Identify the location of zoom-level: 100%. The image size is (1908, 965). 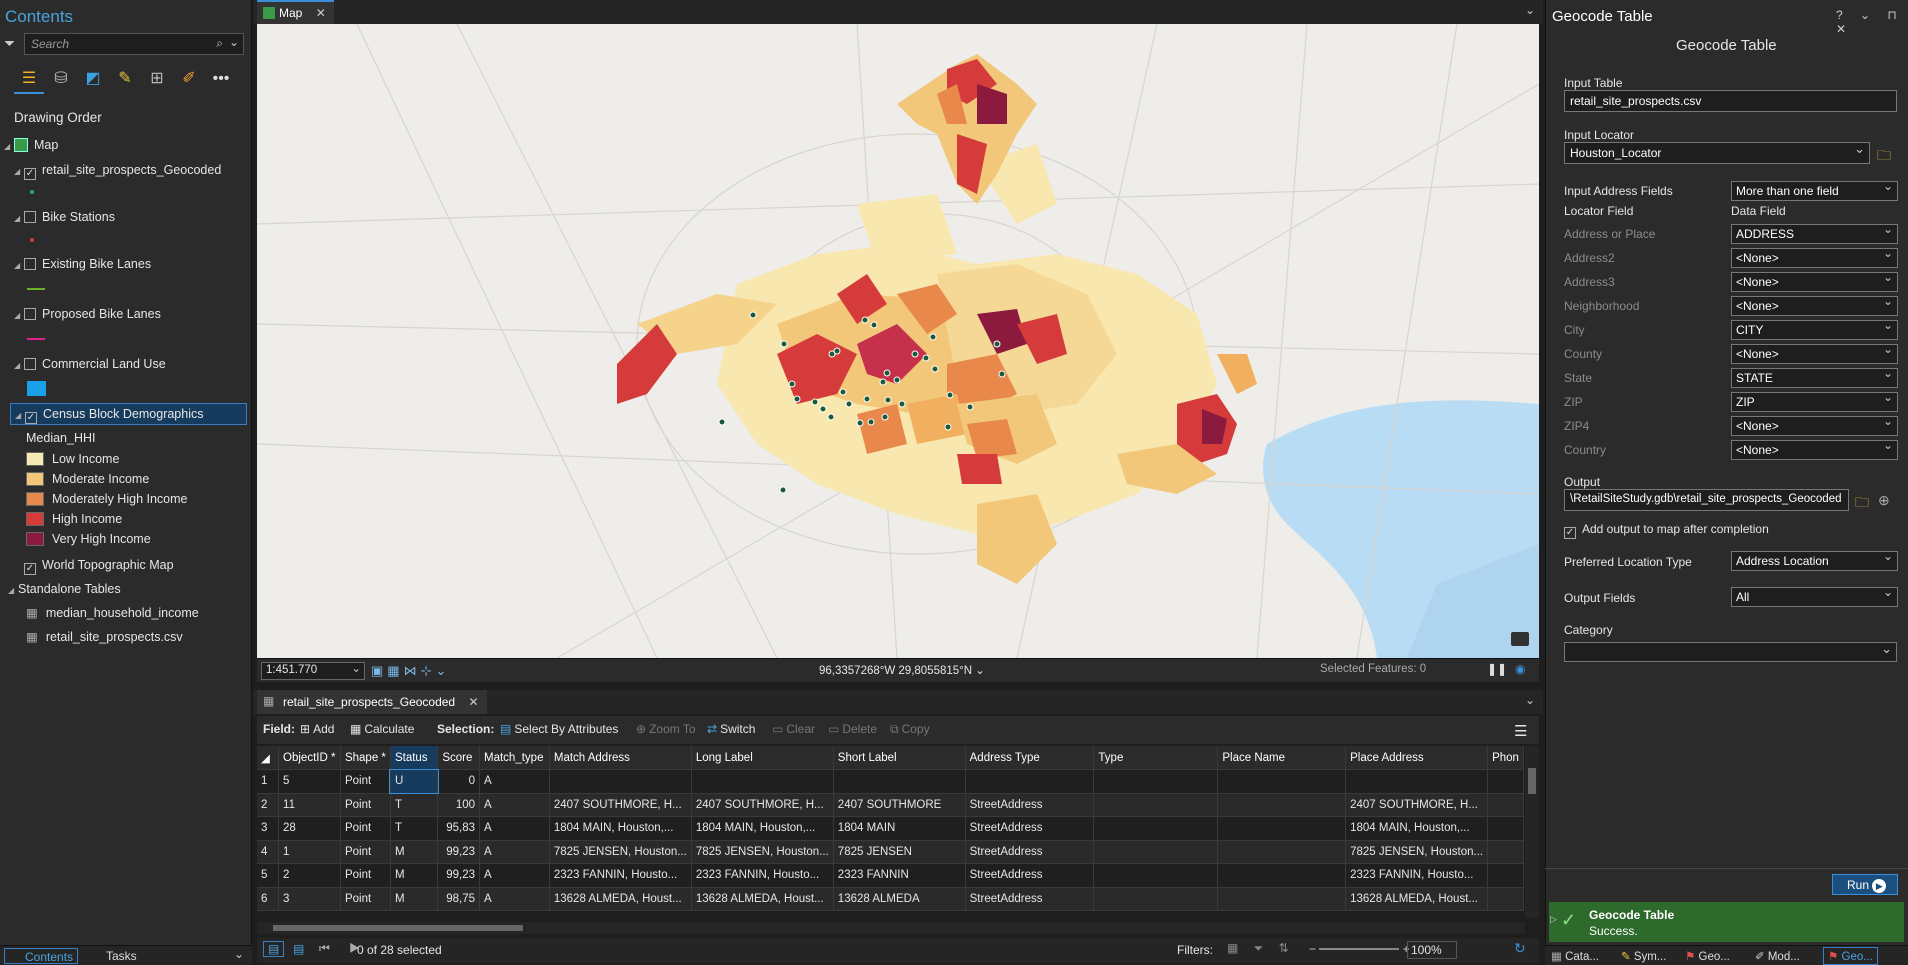
(1432, 950).